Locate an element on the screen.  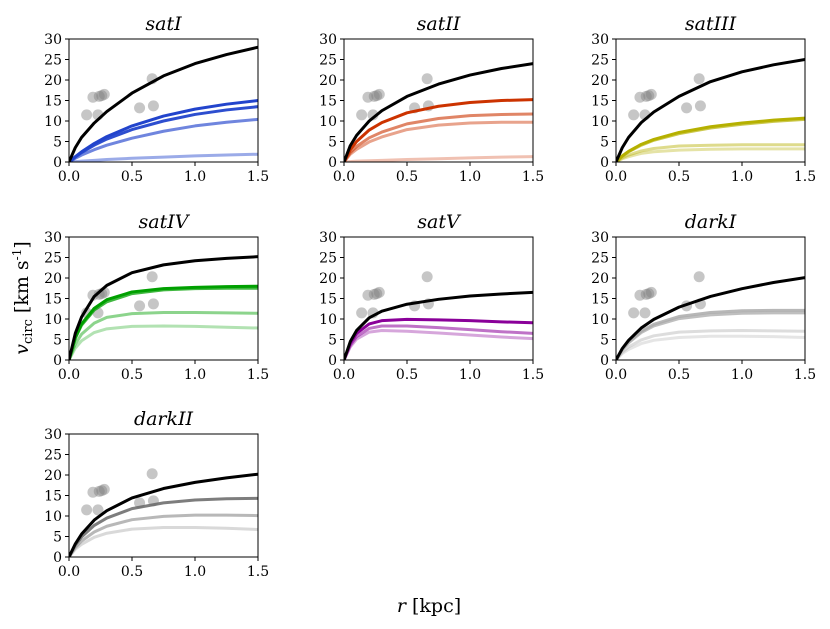
panel-darkII: darkII 0.0 0.5 1.0 1.5 0 5 10 15 20 25 30 is located at coordinates (156, 494).